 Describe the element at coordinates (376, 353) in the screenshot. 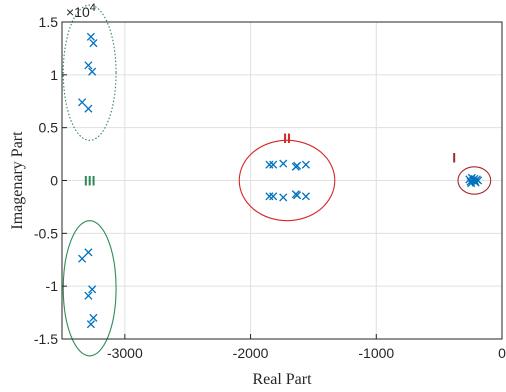

I see `x-tick-label: -1000` at that location.